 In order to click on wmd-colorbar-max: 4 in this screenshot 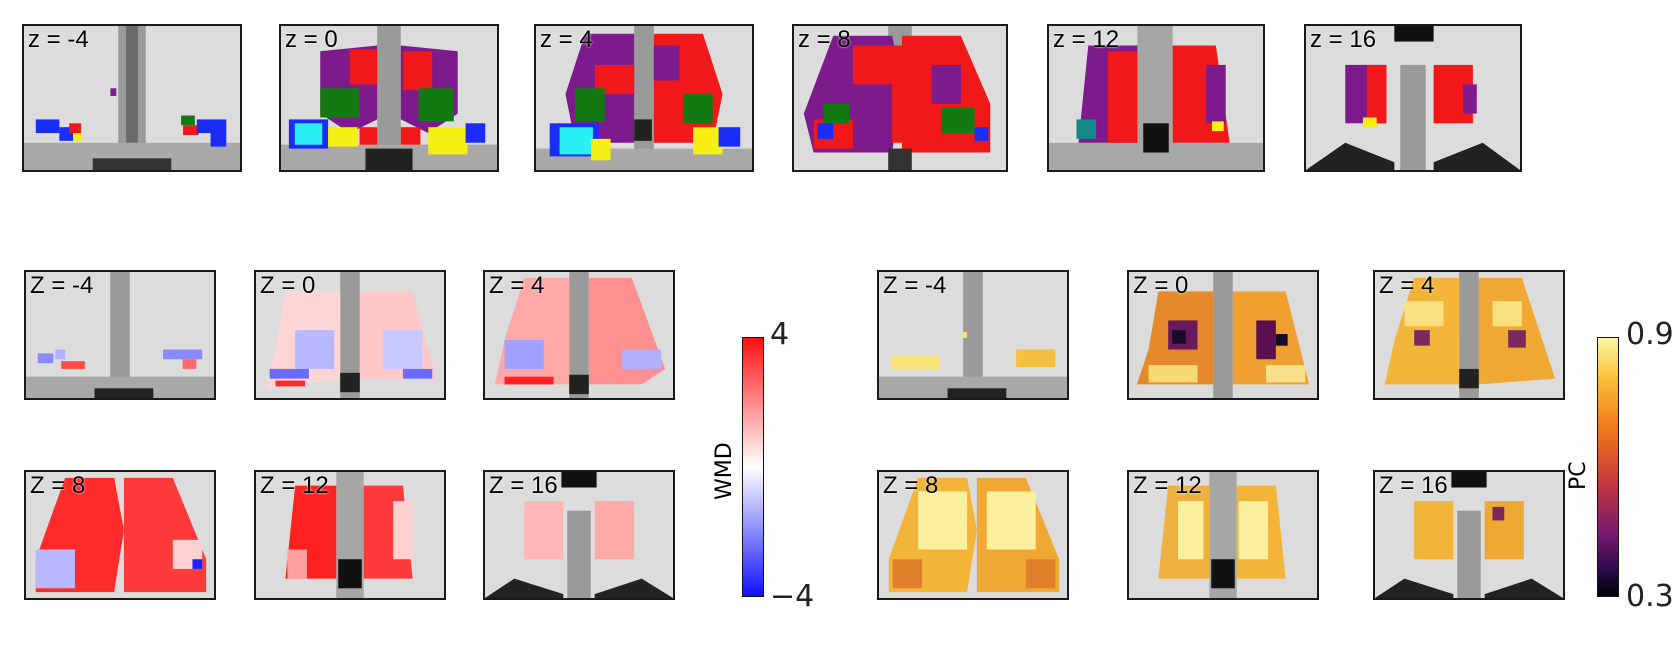, I will do `click(780, 334)`.